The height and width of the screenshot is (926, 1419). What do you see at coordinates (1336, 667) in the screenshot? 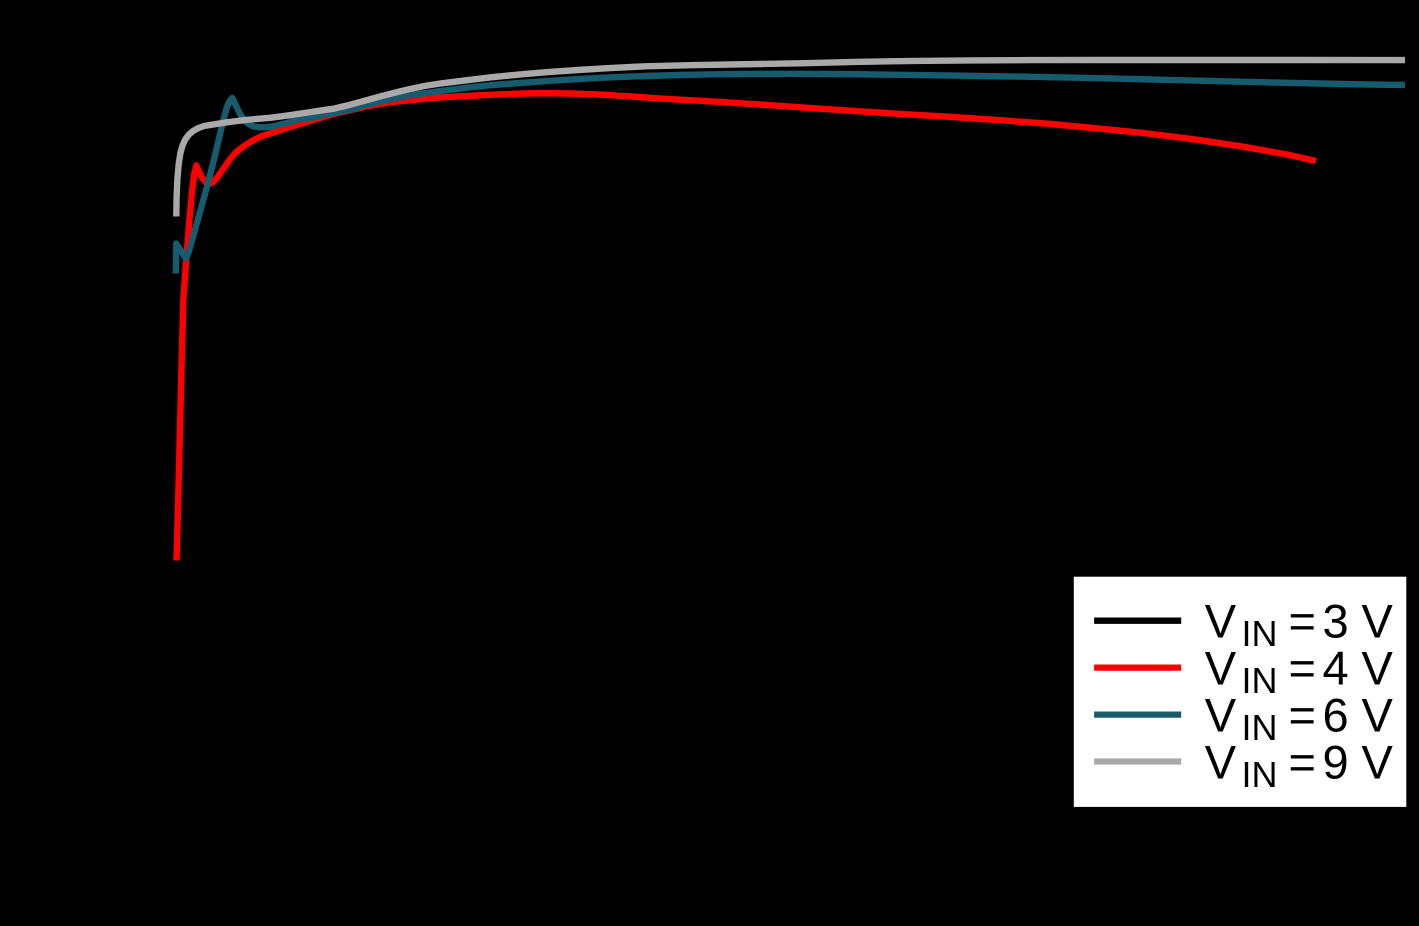
I see `svg-text: 4` at bounding box center [1336, 667].